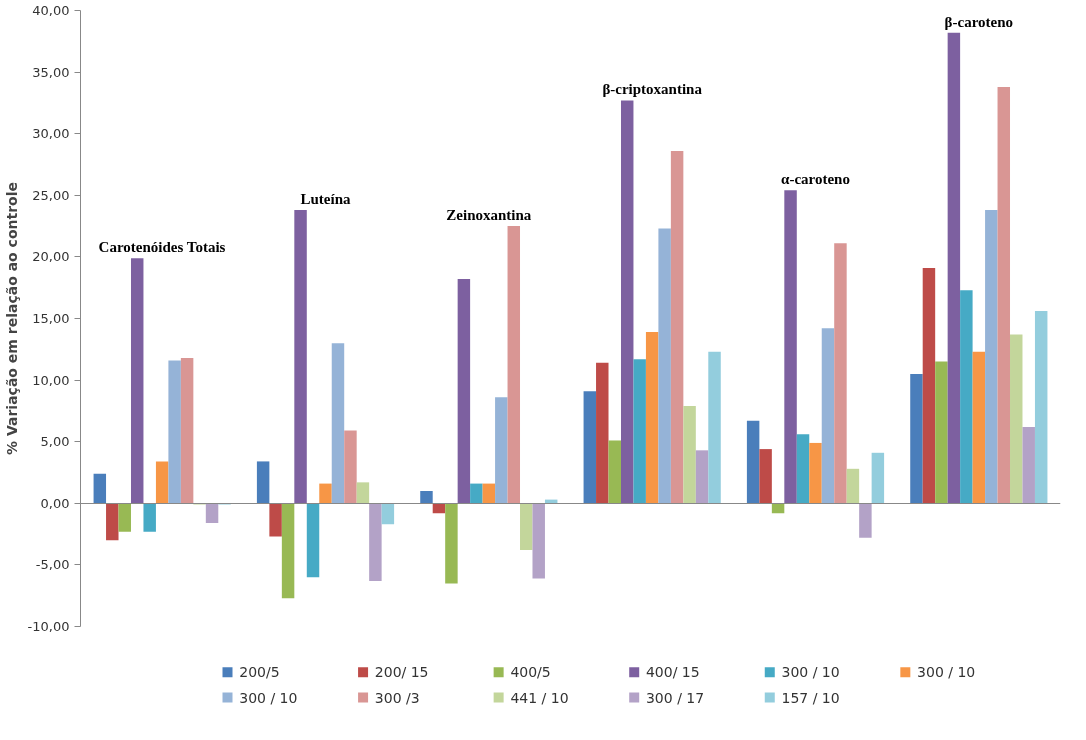  Describe the element at coordinates (539, 697) in the screenshot. I see `legend-label: 441 / 10` at that location.